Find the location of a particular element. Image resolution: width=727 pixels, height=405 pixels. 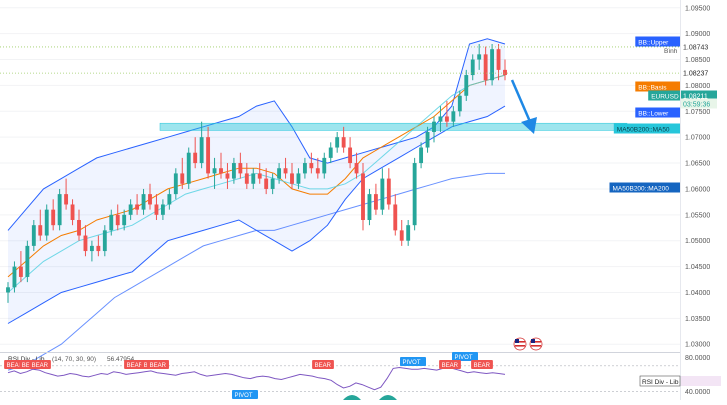

upper-price-tag: 1.08743 is located at coordinates (701, 46).